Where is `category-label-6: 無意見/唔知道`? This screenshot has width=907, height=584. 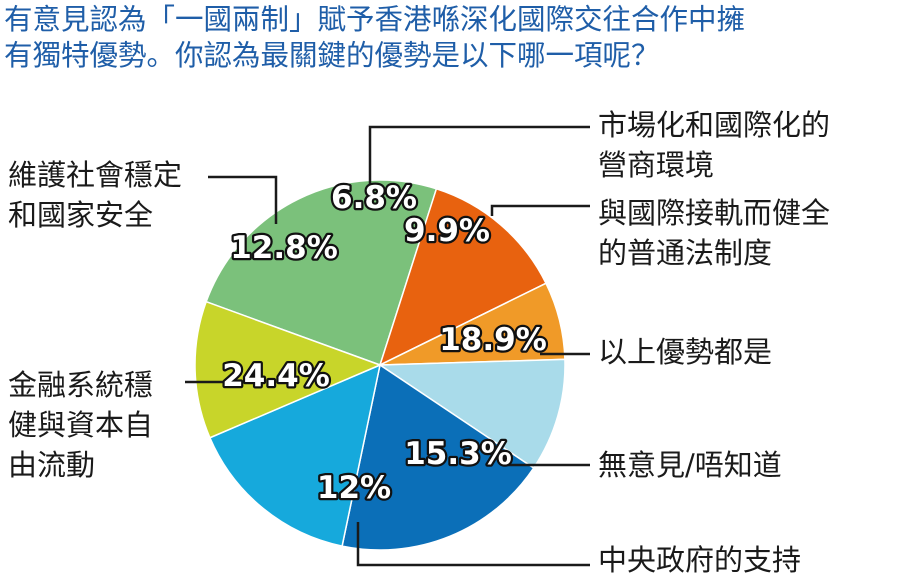
category-label-6: 無意見/唔知道 is located at coordinates (690, 465).